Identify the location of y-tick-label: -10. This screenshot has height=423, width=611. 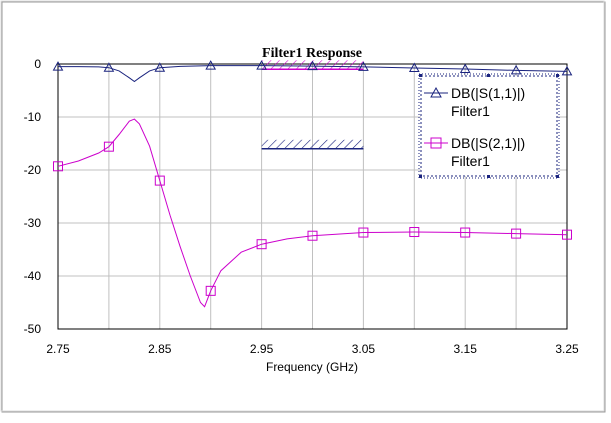
(33, 117).